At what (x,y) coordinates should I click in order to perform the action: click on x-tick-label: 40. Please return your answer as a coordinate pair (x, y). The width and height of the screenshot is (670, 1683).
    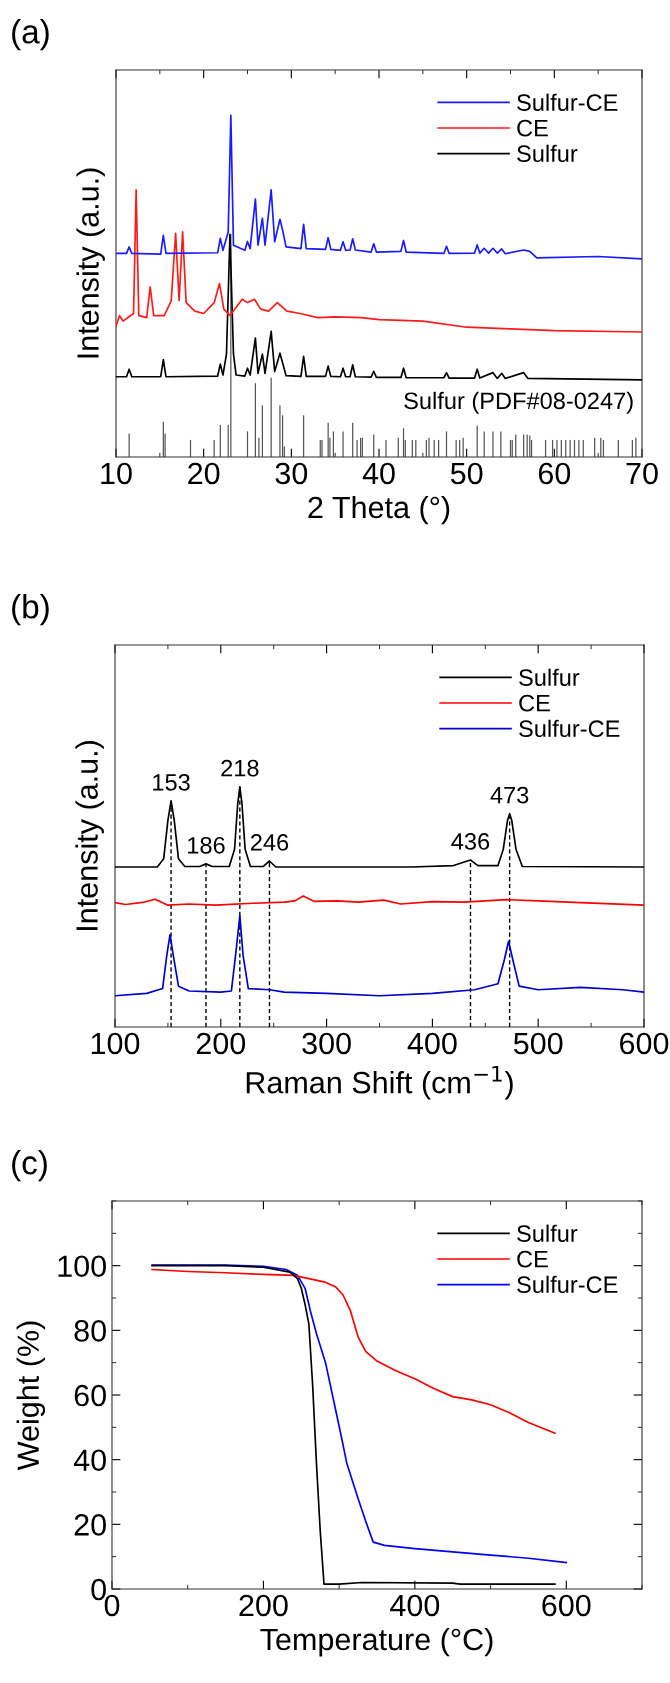
    Looking at the image, I should click on (378, 473).